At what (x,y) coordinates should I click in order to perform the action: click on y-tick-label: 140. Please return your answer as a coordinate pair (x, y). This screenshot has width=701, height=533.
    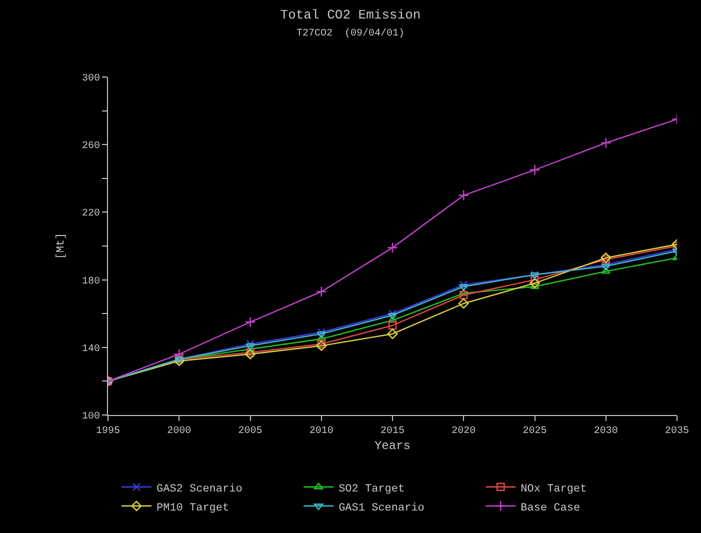
    Looking at the image, I should click on (91, 349).